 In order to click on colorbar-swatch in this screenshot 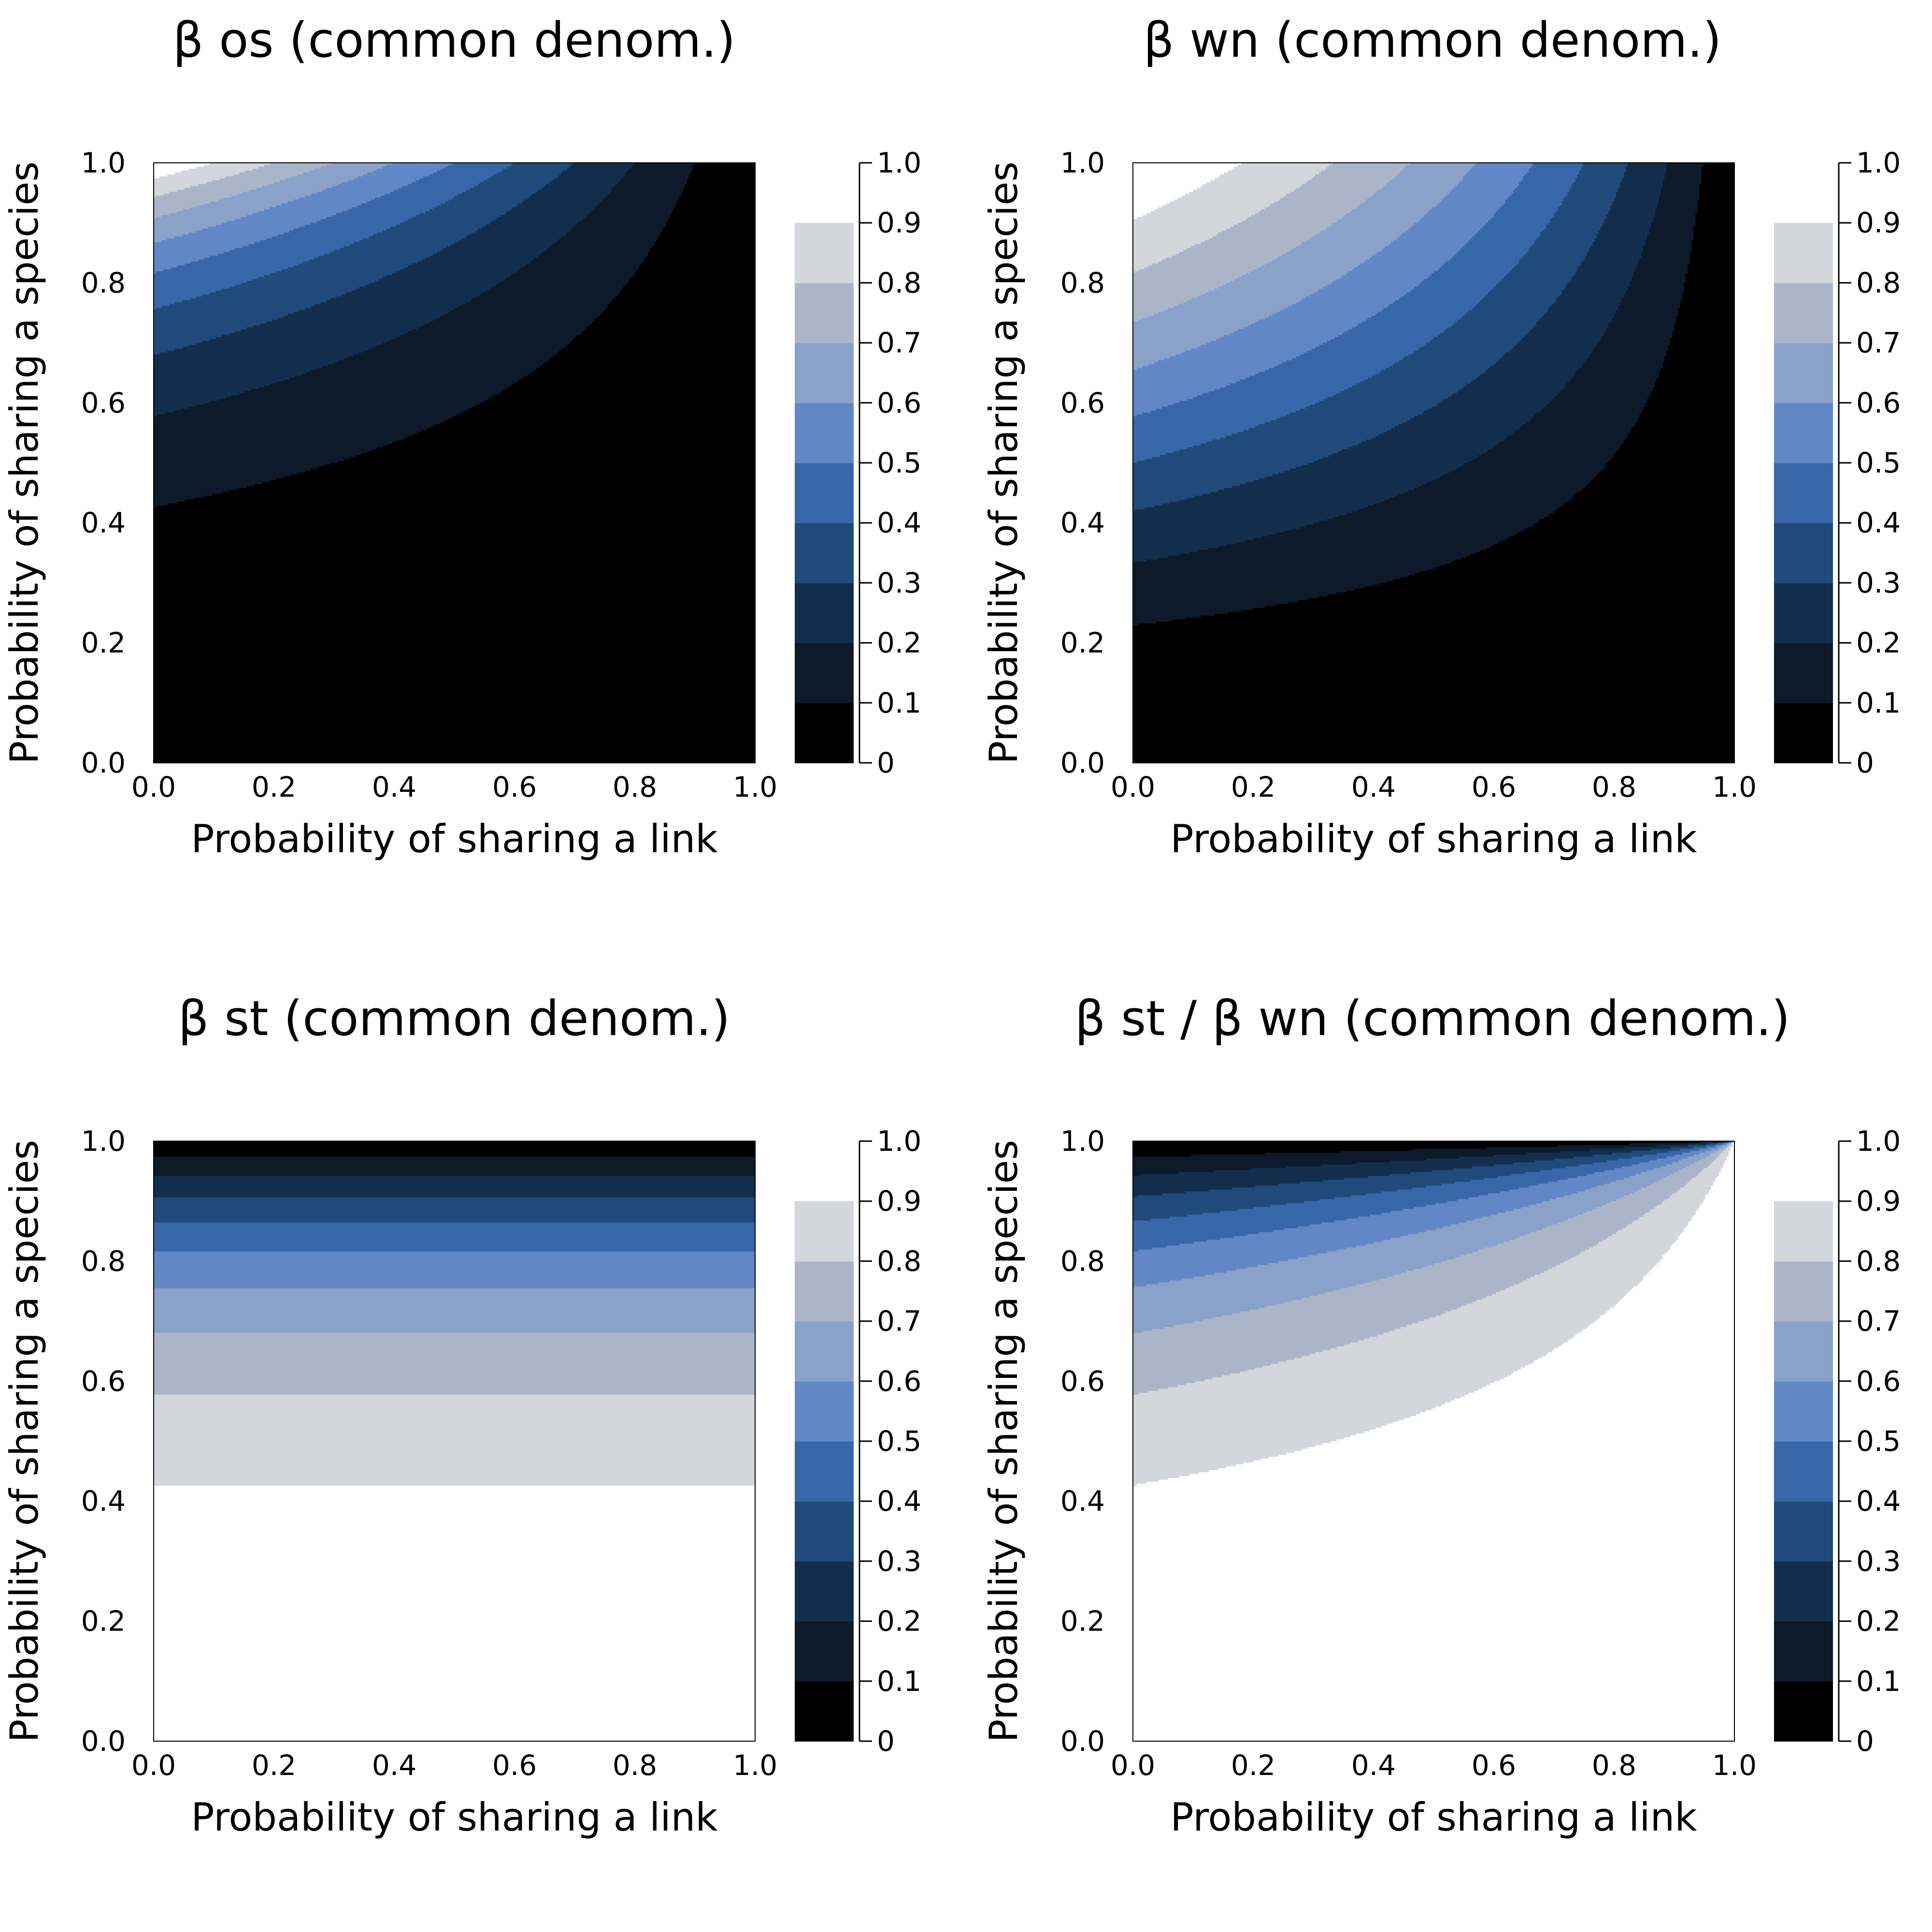, I will do `click(825, 733)`.